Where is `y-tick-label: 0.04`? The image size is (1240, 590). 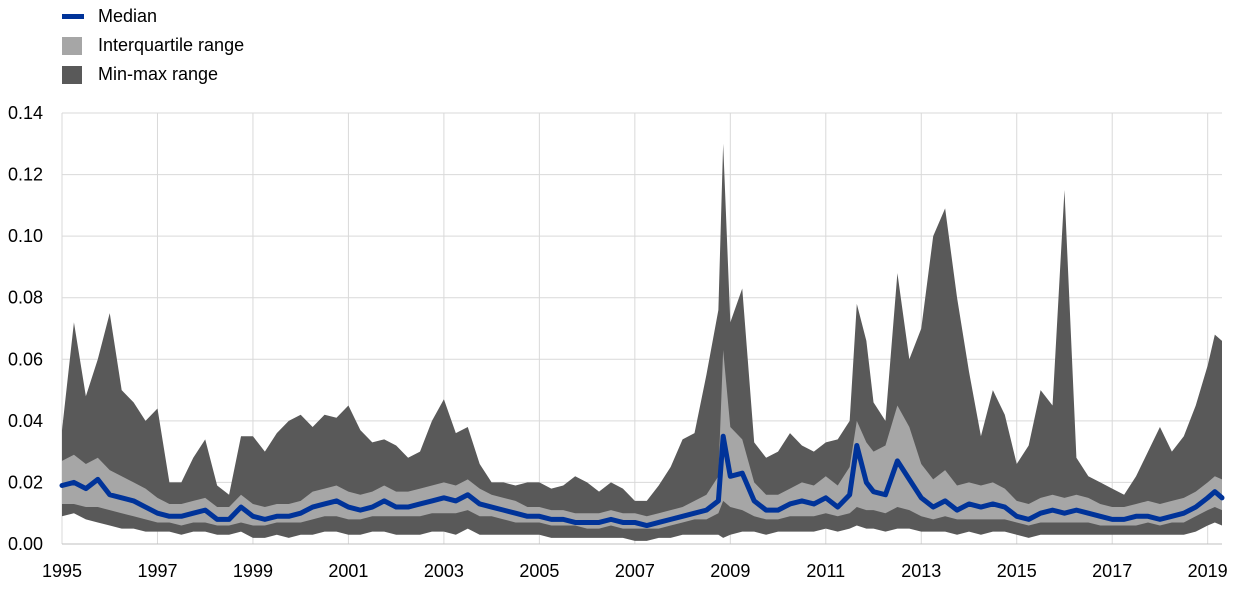 y-tick-label: 0.04 is located at coordinates (25, 421).